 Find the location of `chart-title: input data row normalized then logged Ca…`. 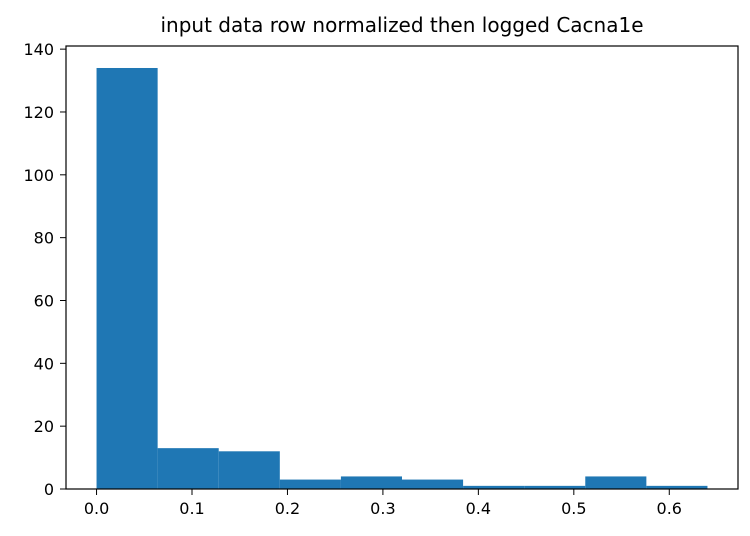

chart-title: input data row normalized then logged Ca… is located at coordinates (401, 25).